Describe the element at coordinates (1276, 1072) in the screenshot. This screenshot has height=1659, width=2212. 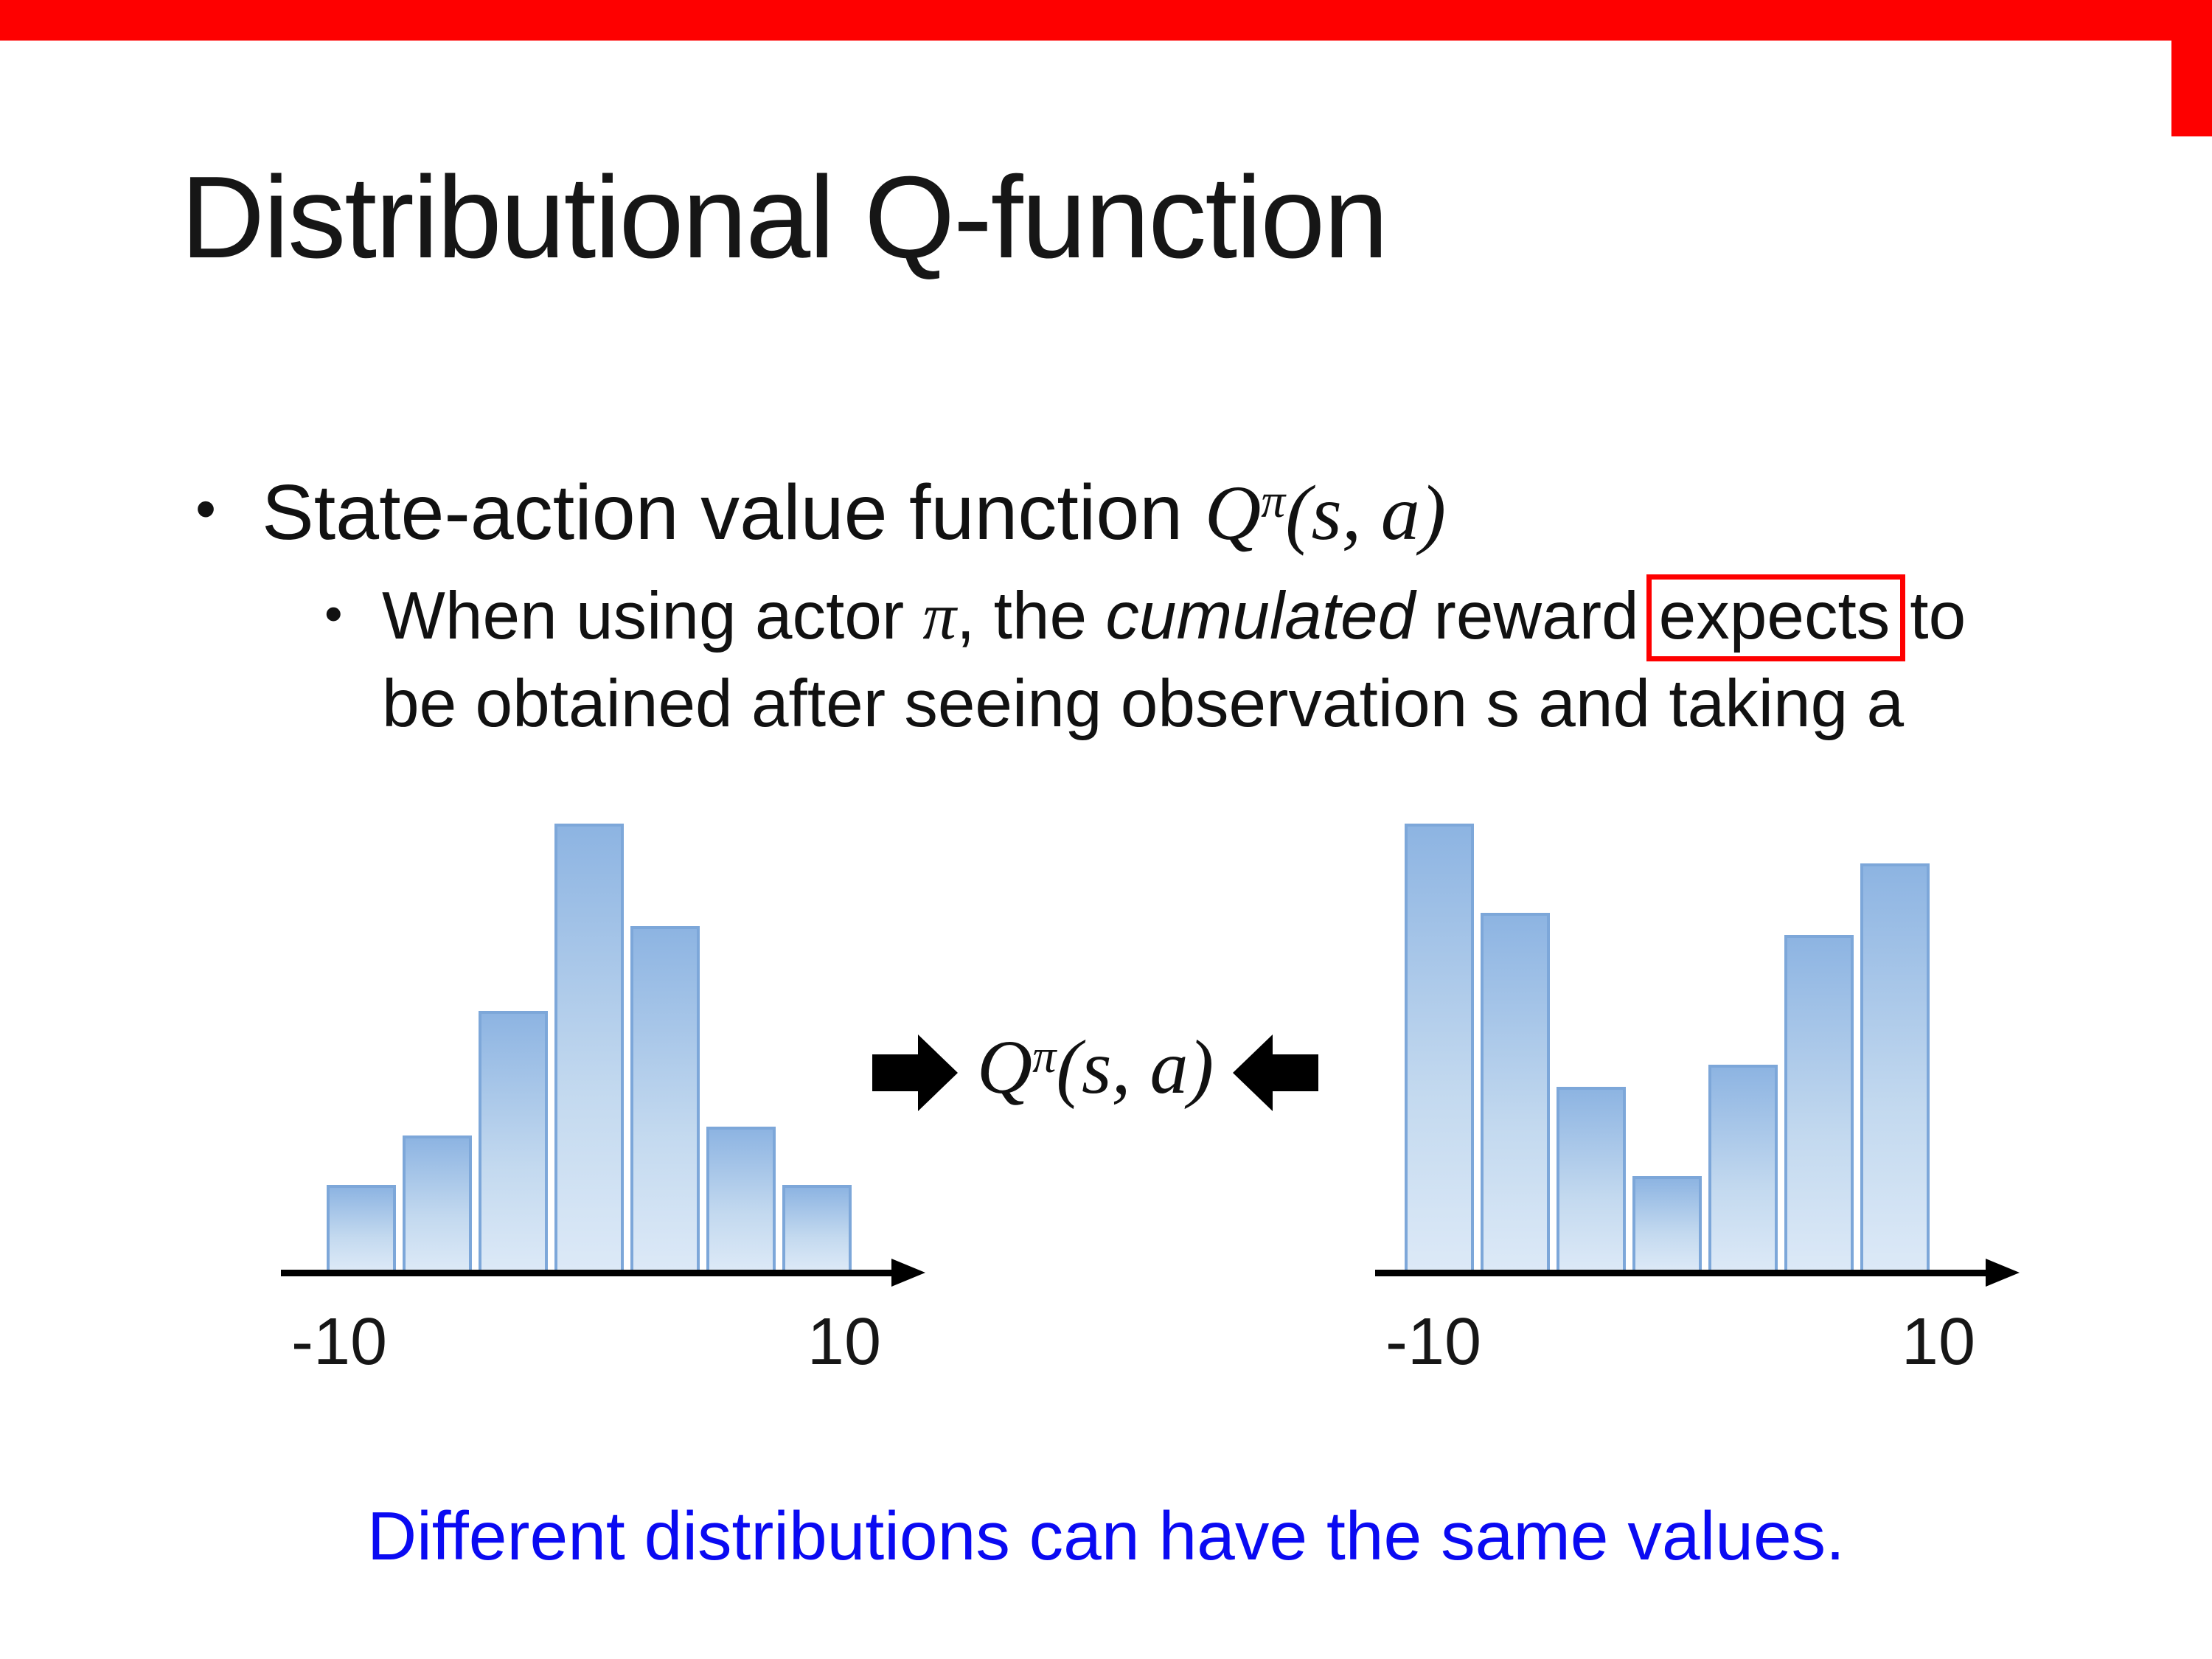
I see `left-arrow-icon` at that location.